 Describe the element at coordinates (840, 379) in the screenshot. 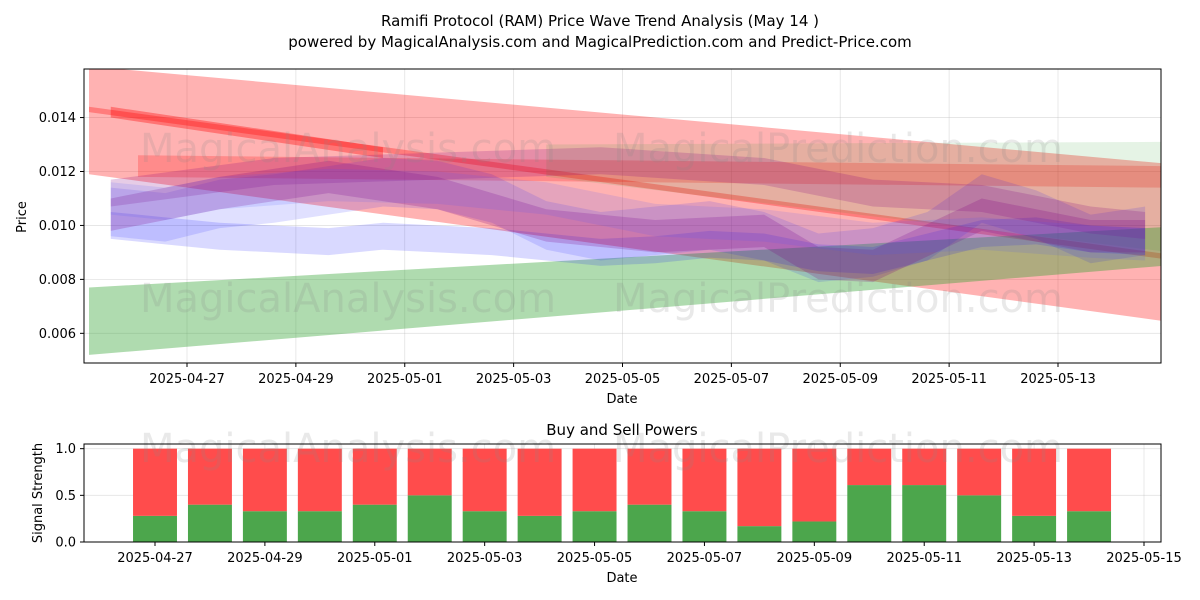

I see `price-xtick-label: 2025-05-09` at that location.